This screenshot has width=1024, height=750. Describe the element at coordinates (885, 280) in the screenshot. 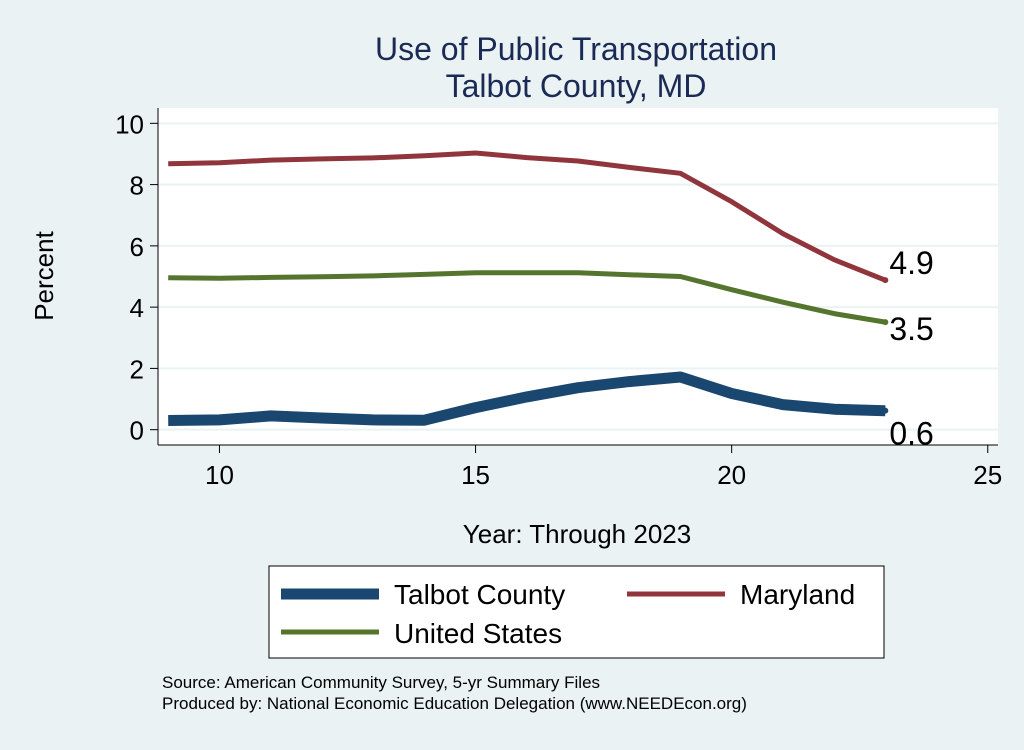

I see `end-point-maryland` at that location.